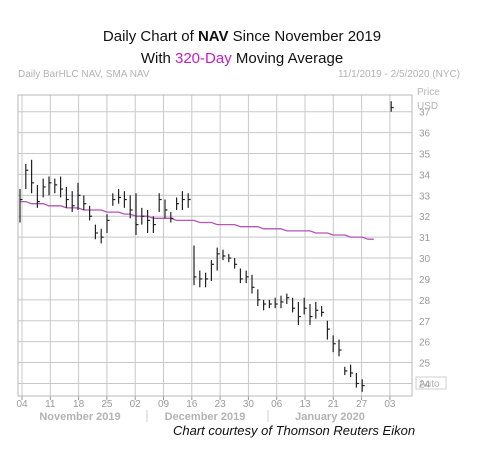 This screenshot has height=462, width=484. What do you see at coordinates (242, 36) in the screenshot?
I see `chart-title-line-1: Daily Chart of NAV Since November 2019` at bounding box center [242, 36].